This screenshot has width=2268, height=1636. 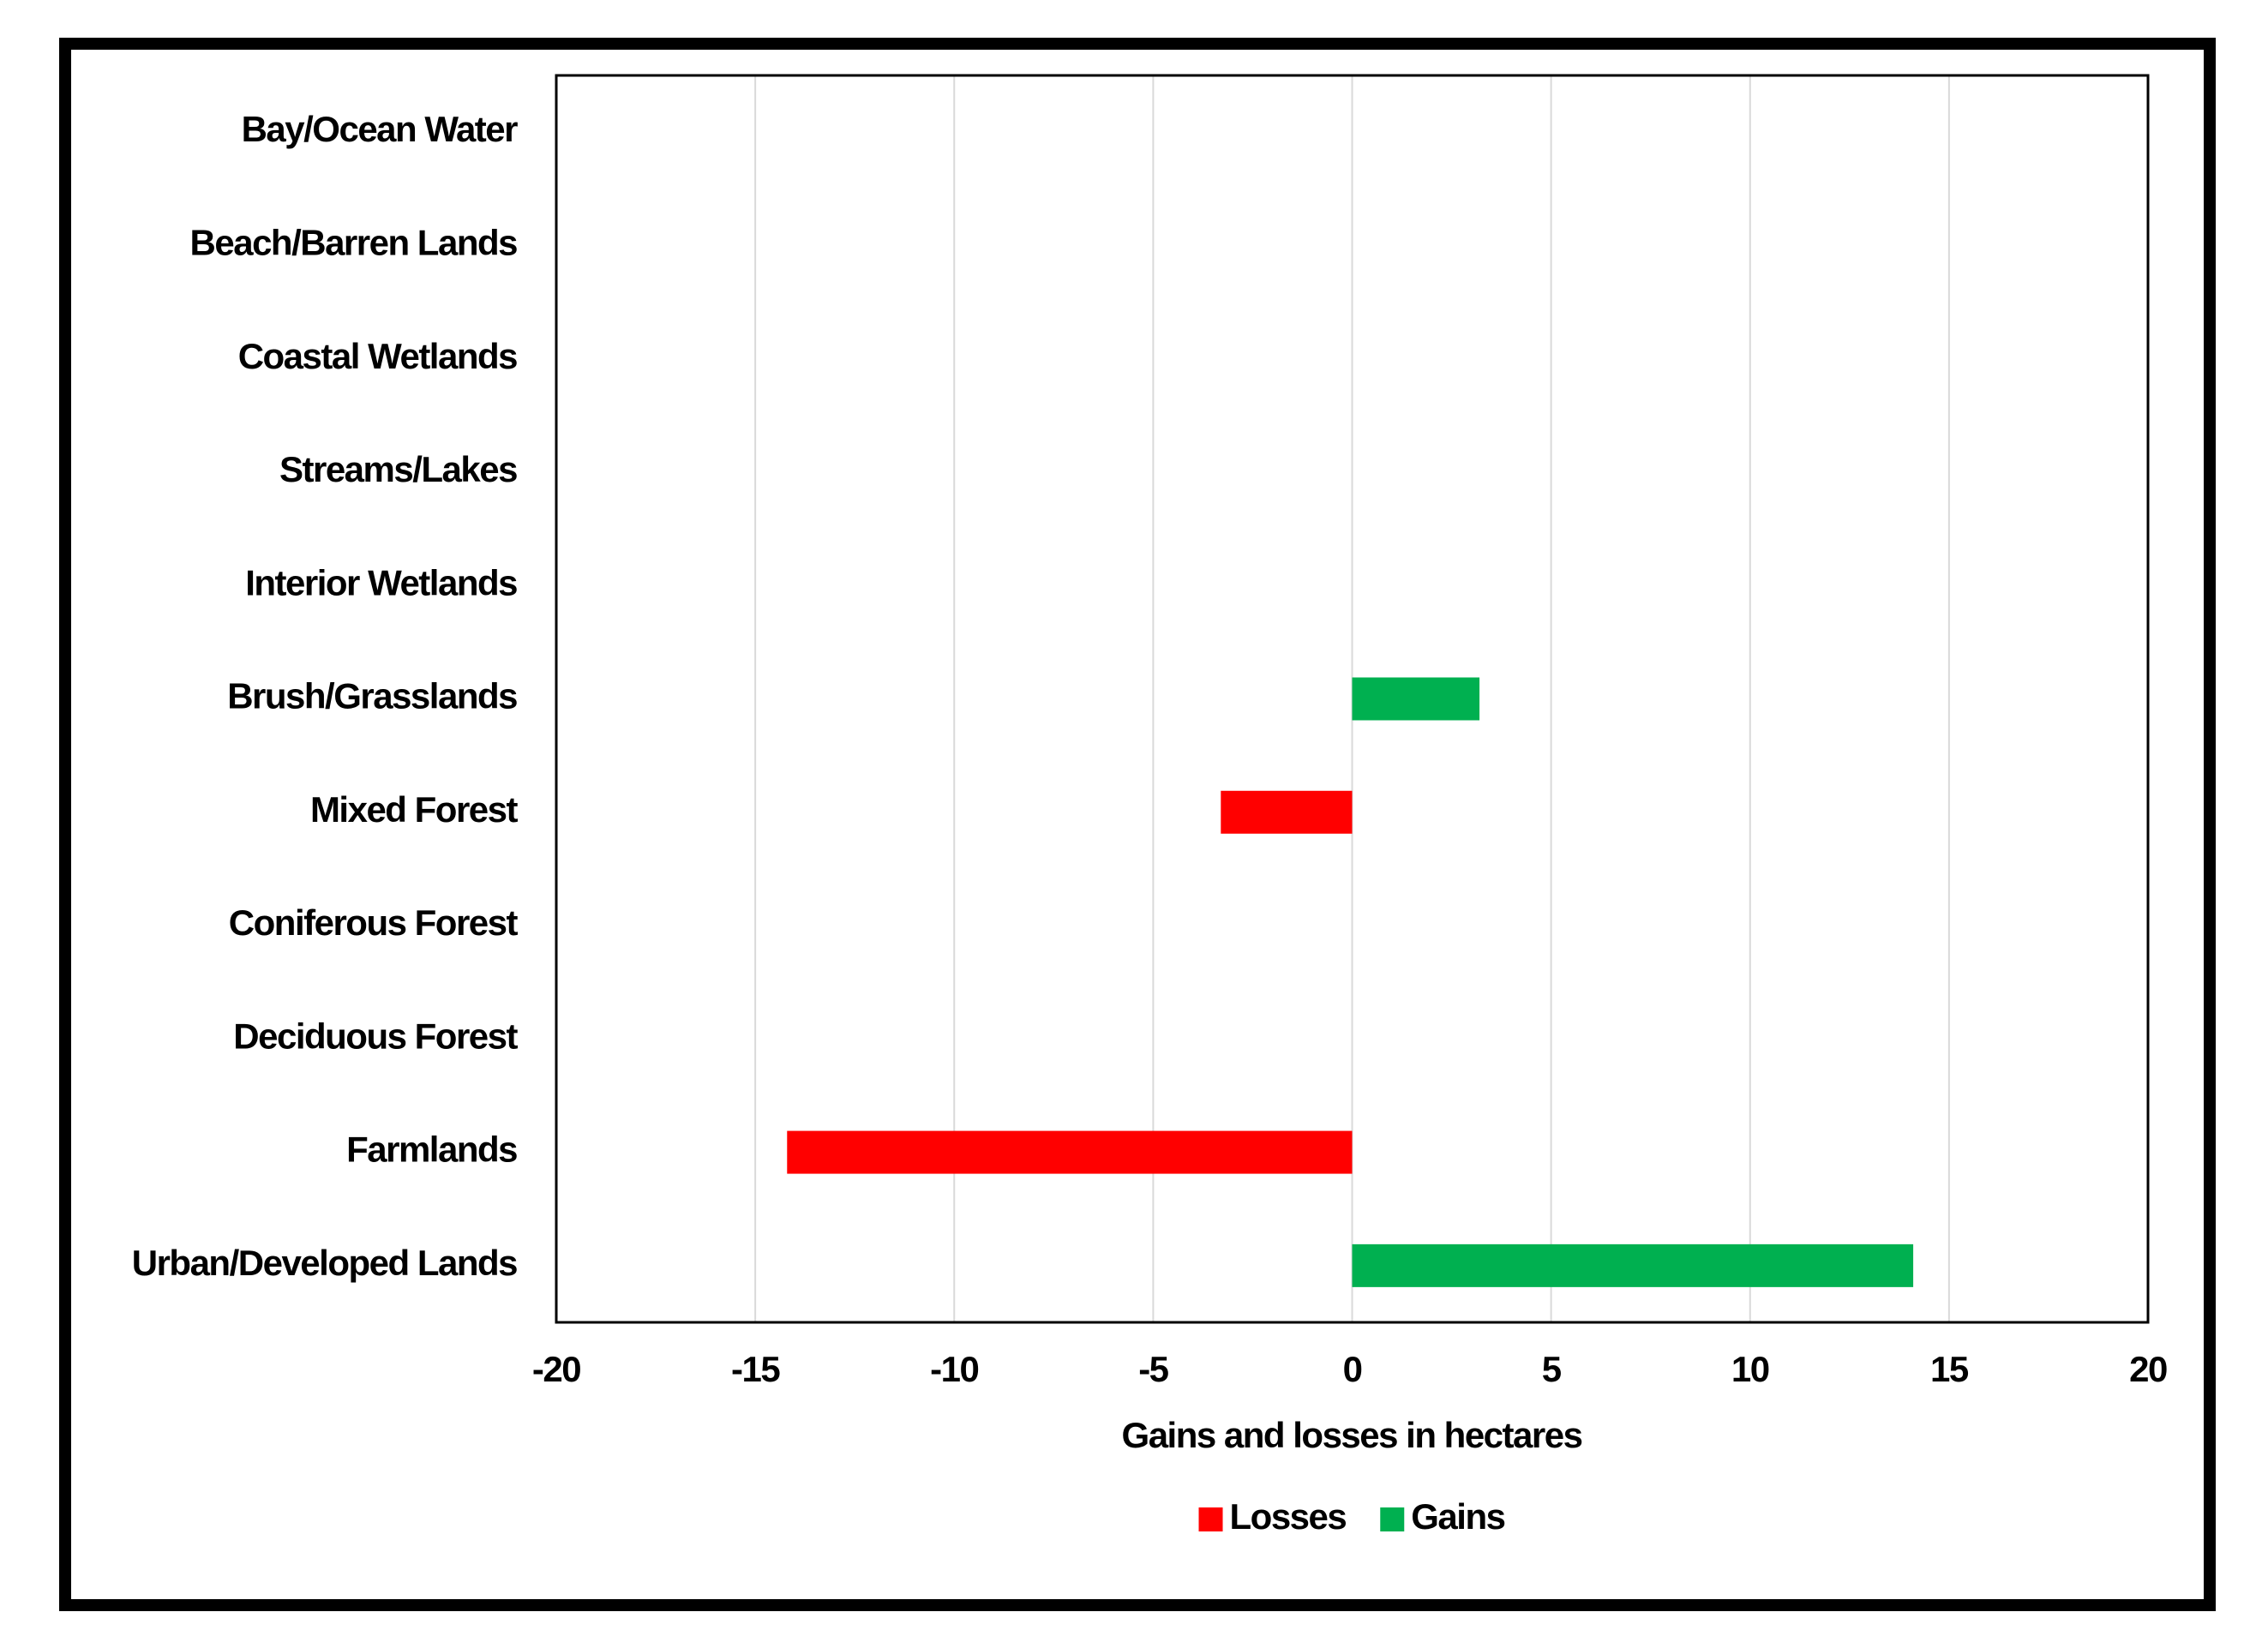 What do you see at coordinates (375, 1036) in the screenshot?
I see `y-tick-label: Deciduous Forest` at bounding box center [375, 1036].